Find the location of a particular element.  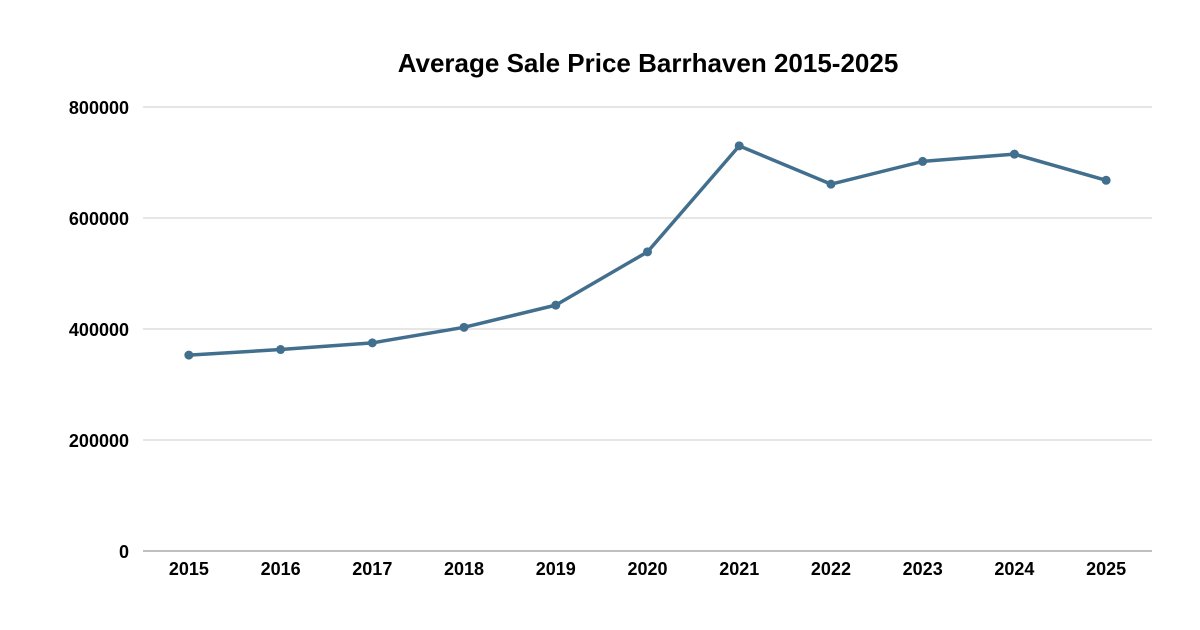

x-tick-label: 2016 is located at coordinates (281, 569).